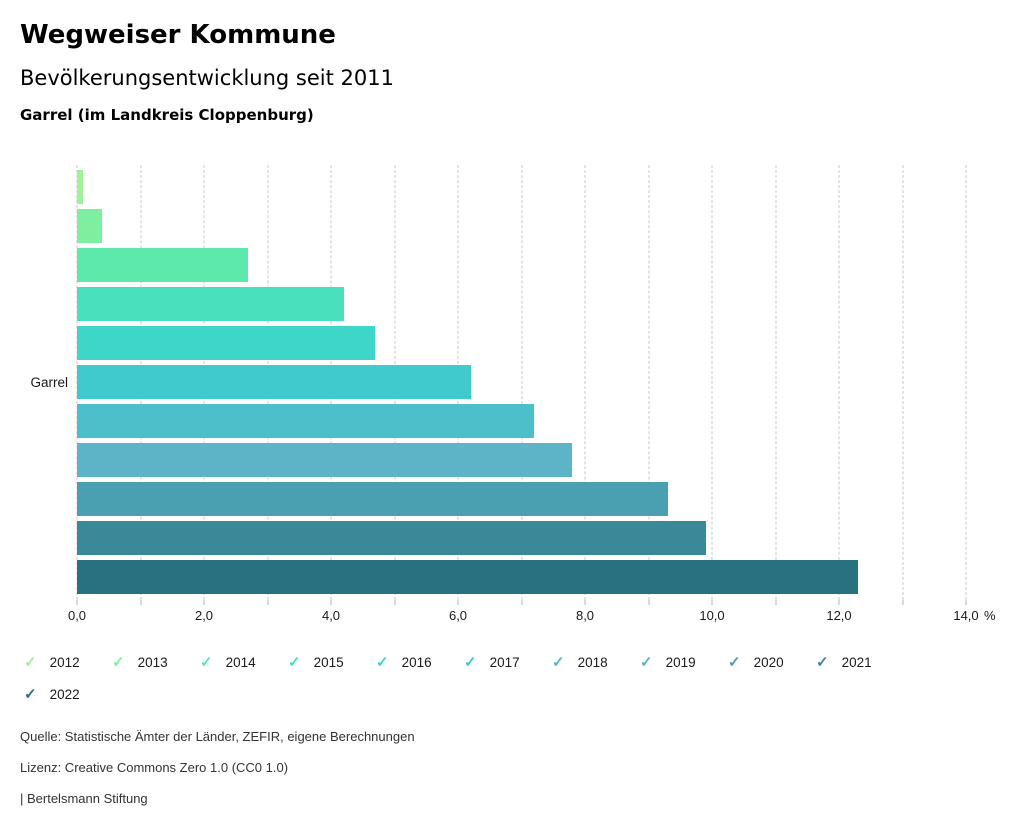 This screenshot has height=831, width=1024. Describe the element at coordinates (712, 615) in the screenshot. I see `x-axis-label: 10,0` at that location.